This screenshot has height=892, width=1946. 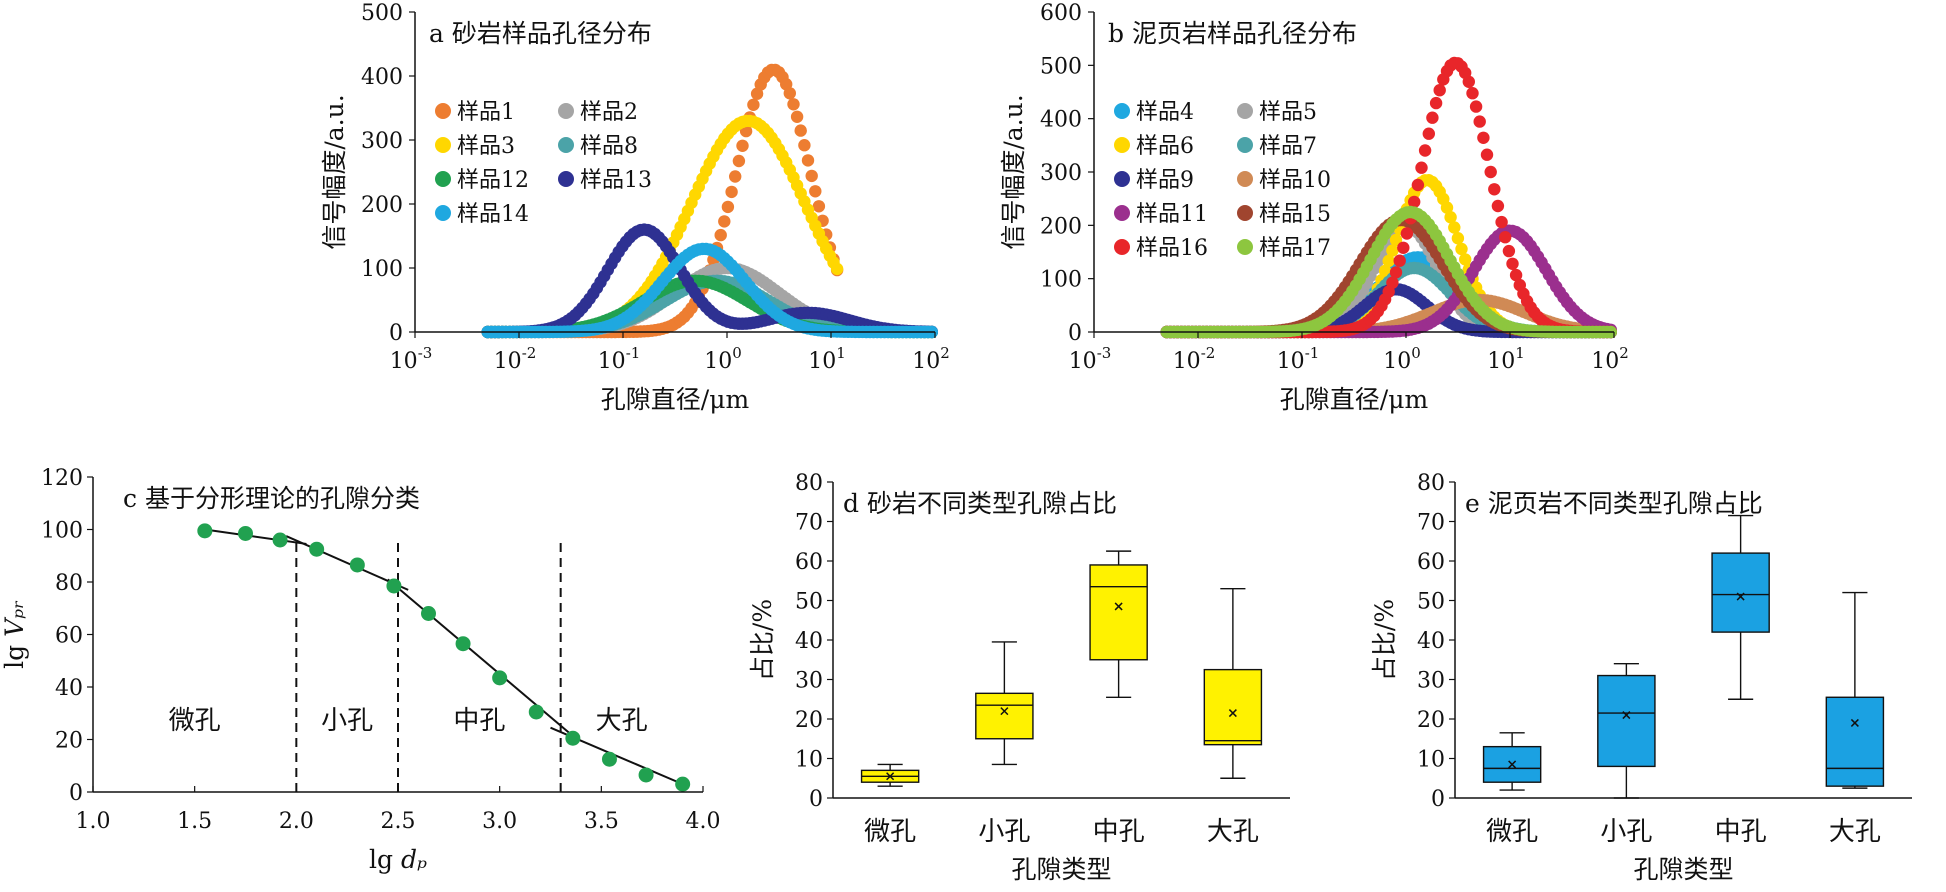 I want to click on y-tick-label: 200, so click(x=382, y=205).